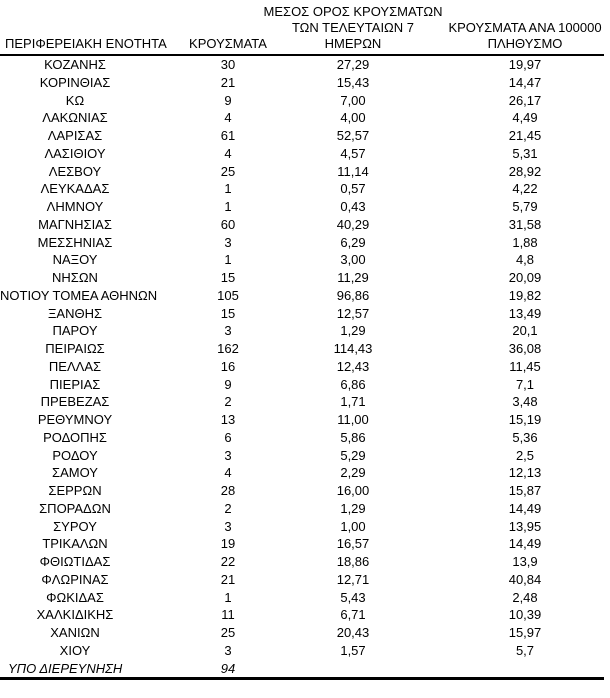  What do you see at coordinates (302, 615) in the screenshot?
I see `table-row: ΧΑΛΚΙΔΙΚΗΣ 11 6,71 10,39` at bounding box center [302, 615].